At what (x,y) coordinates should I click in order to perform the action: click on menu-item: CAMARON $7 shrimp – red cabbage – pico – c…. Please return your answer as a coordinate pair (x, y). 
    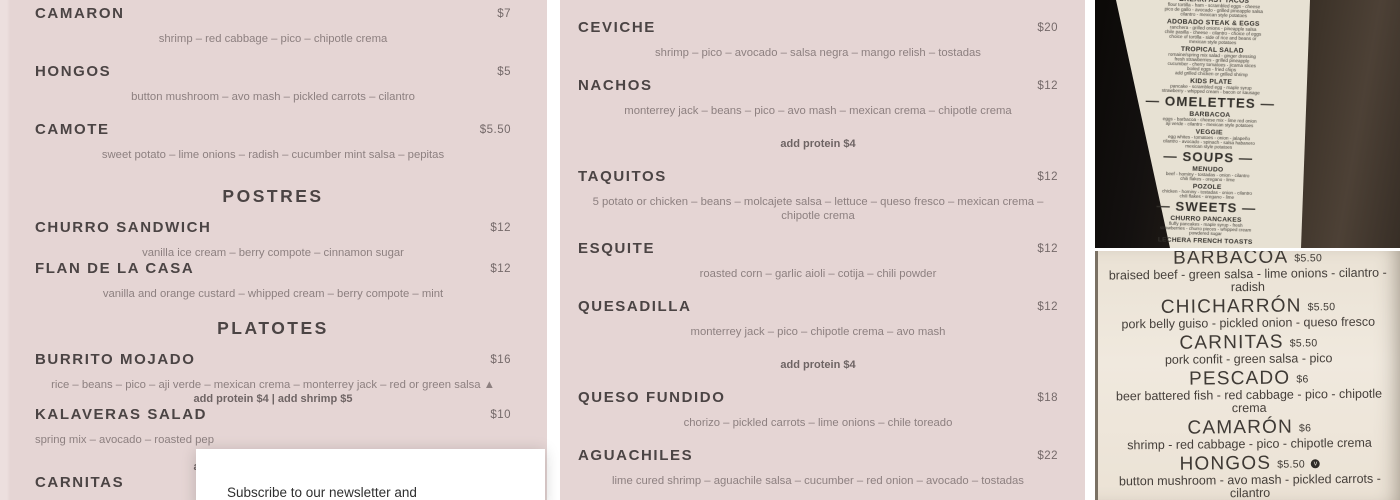
    Looking at the image, I should click on (273, 25).